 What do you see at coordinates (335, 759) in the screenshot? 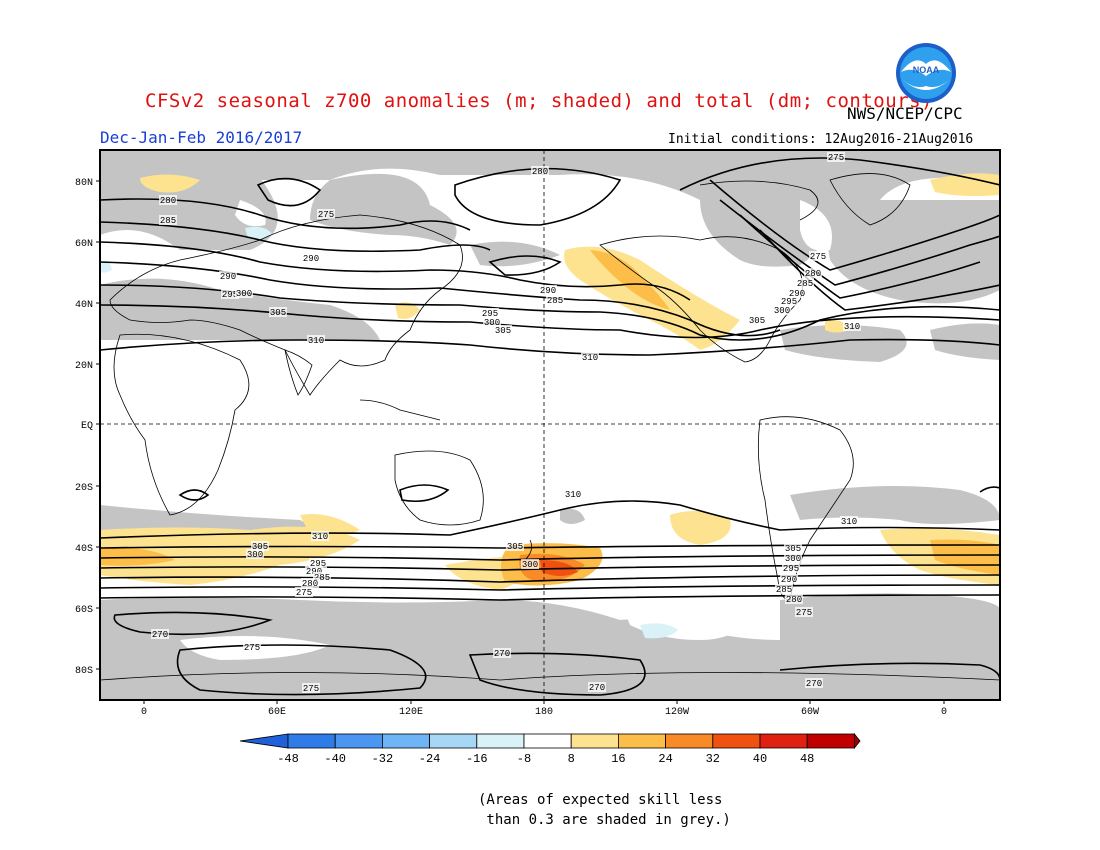
I see `colorbar-label: -40` at bounding box center [335, 759].